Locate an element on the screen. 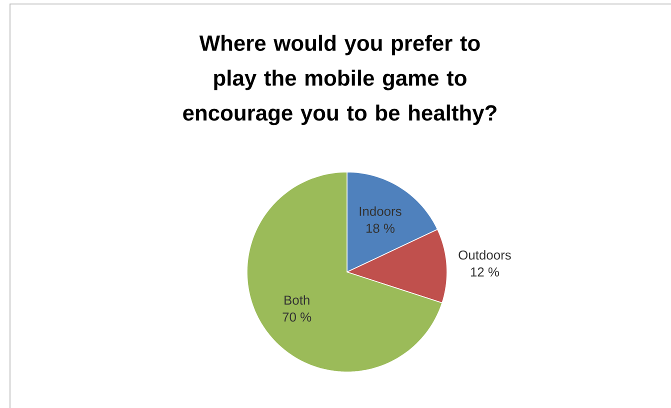 The height and width of the screenshot is (408, 671). slice-label: Both is located at coordinates (297, 300).